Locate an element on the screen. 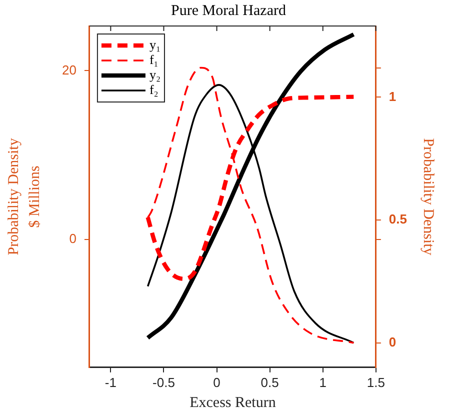 The image size is (449, 414). y2-tick-label: 1 is located at coordinates (392, 96).